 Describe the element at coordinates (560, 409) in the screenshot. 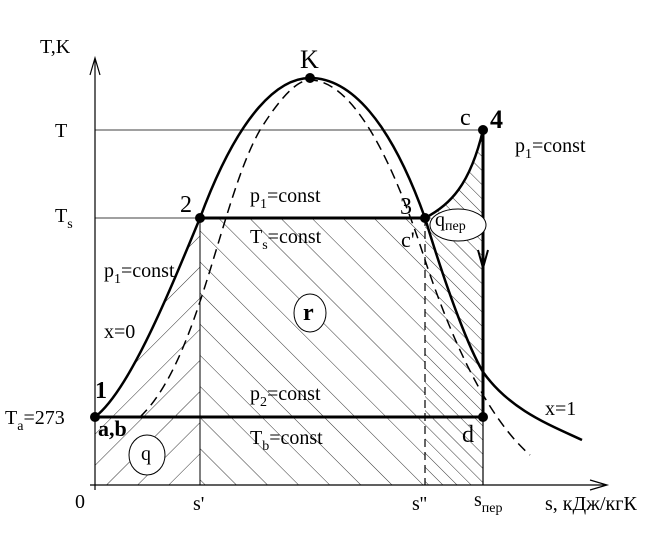

I see `annotation: x=1` at that location.